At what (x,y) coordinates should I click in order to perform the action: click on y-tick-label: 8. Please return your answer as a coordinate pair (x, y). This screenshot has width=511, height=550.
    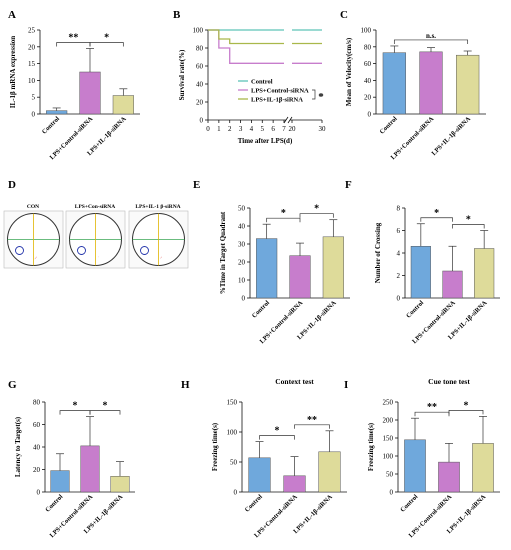
    Looking at the image, I should click on (399, 209).